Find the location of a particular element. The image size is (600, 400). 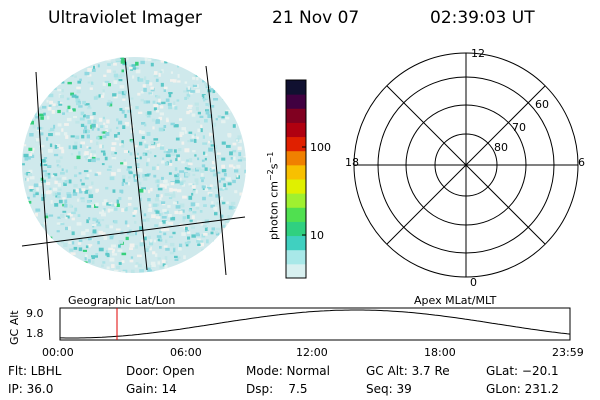

polar-ring-label-80: 80 is located at coordinates (501, 147).